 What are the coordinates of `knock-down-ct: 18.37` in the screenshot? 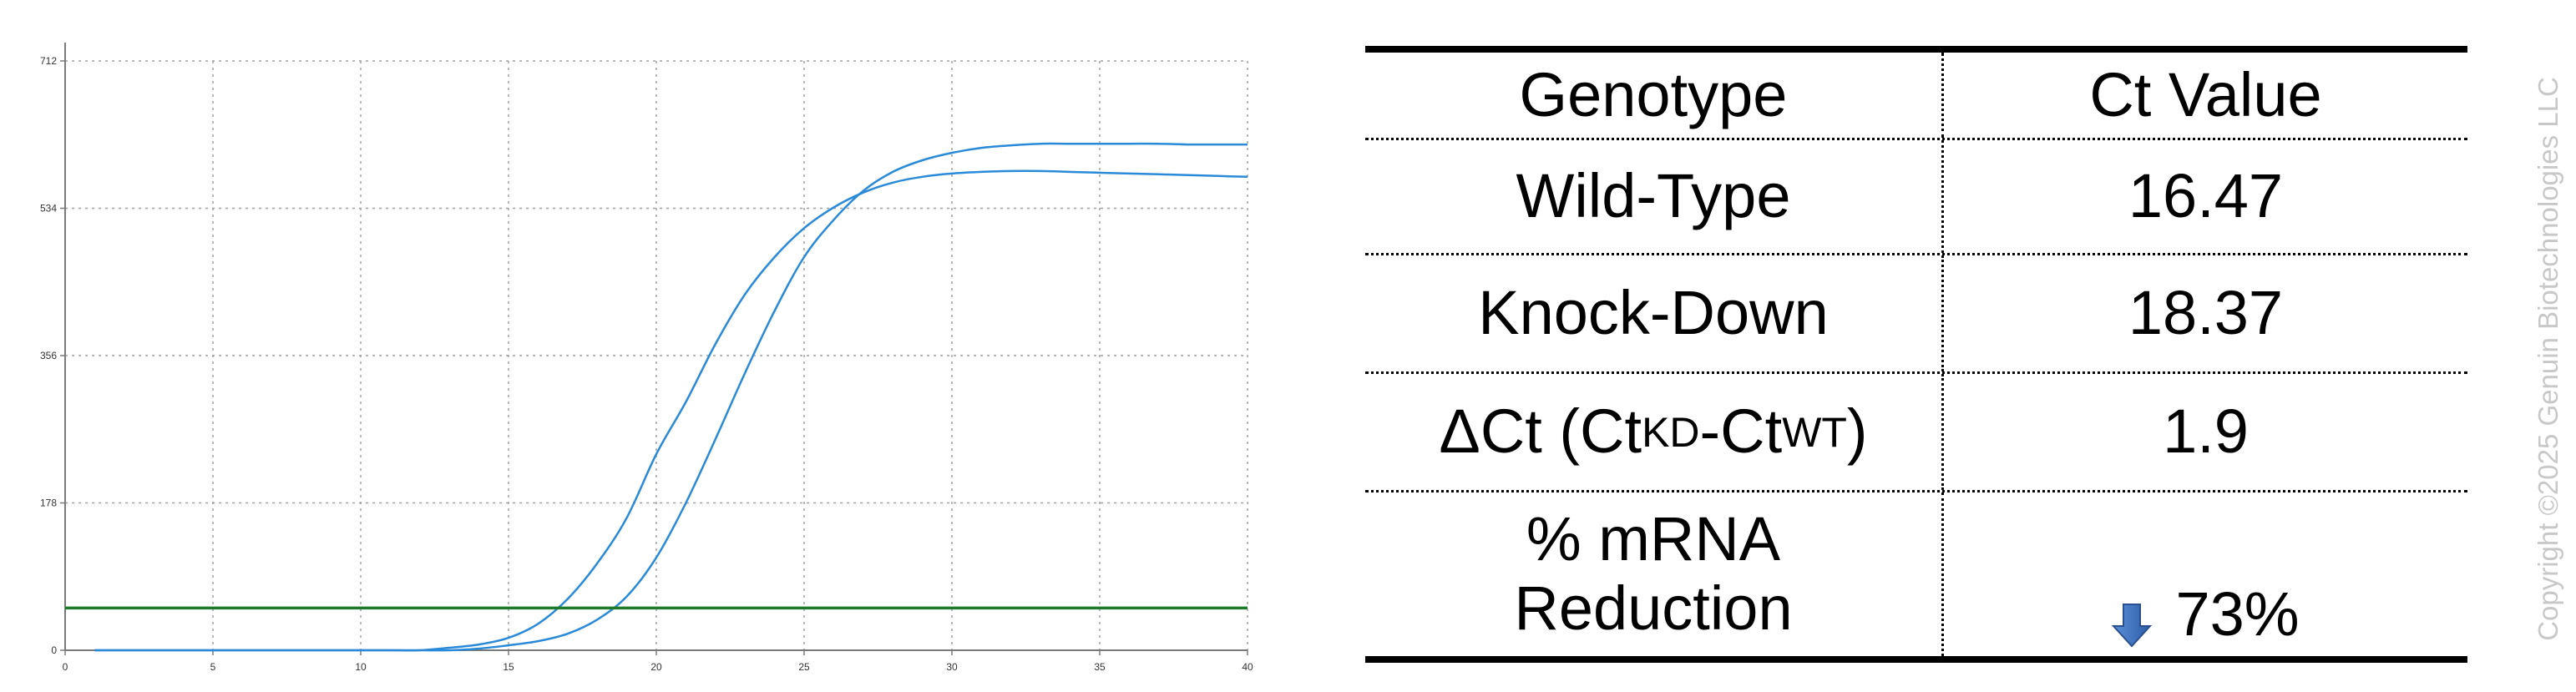 It's located at (2206, 313).